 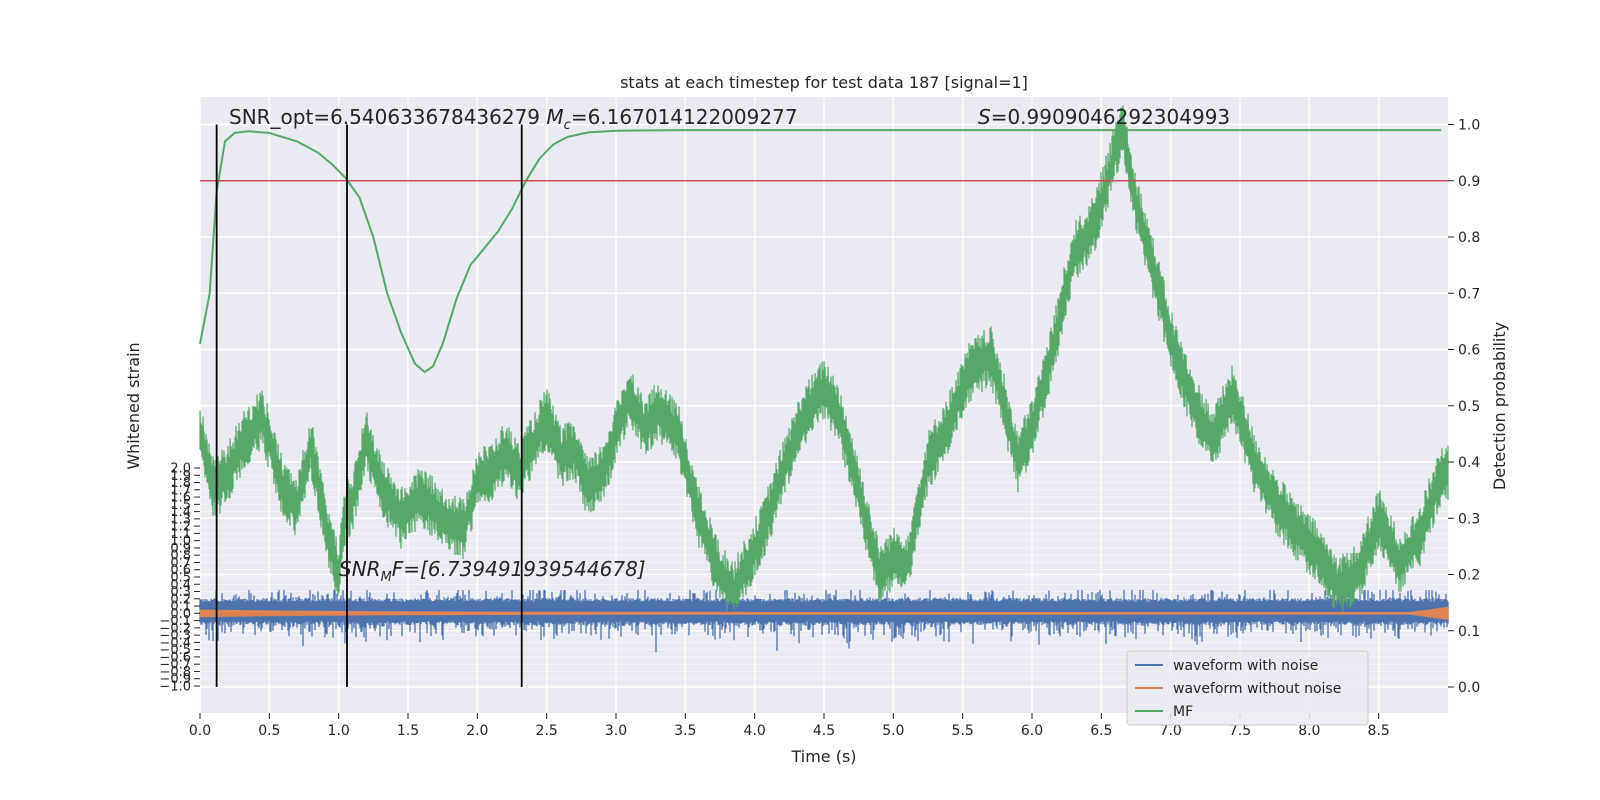 What do you see at coordinates (175, 650) in the screenshot?
I see `y-left-tick-label: −0.5` at bounding box center [175, 650].